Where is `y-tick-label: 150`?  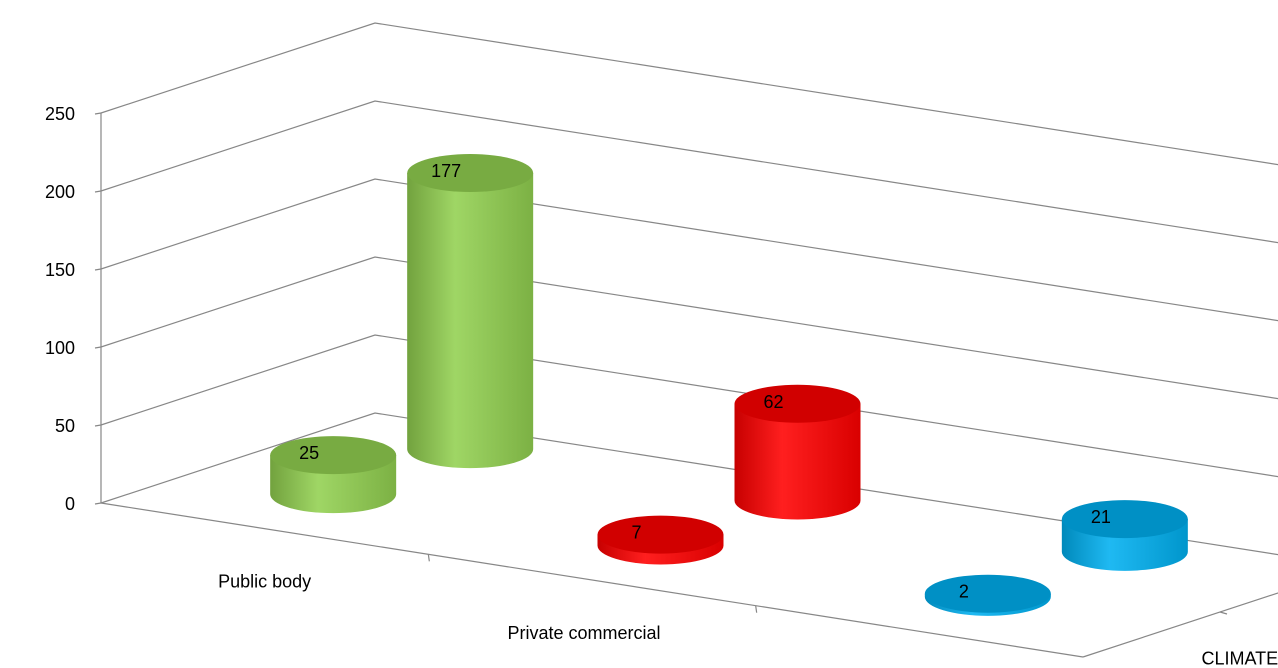 y-tick-label: 150 is located at coordinates (60, 270).